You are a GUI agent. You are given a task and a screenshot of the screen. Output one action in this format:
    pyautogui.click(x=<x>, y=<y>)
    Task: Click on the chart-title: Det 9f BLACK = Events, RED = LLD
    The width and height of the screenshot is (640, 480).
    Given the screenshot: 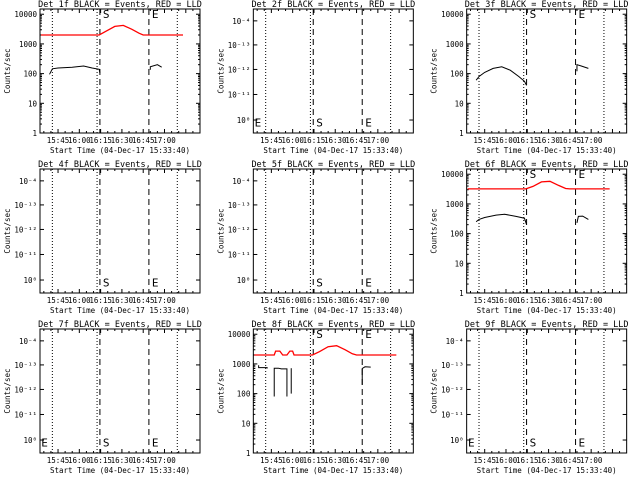 What is the action you would take?
    pyautogui.click(x=547, y=325)
    